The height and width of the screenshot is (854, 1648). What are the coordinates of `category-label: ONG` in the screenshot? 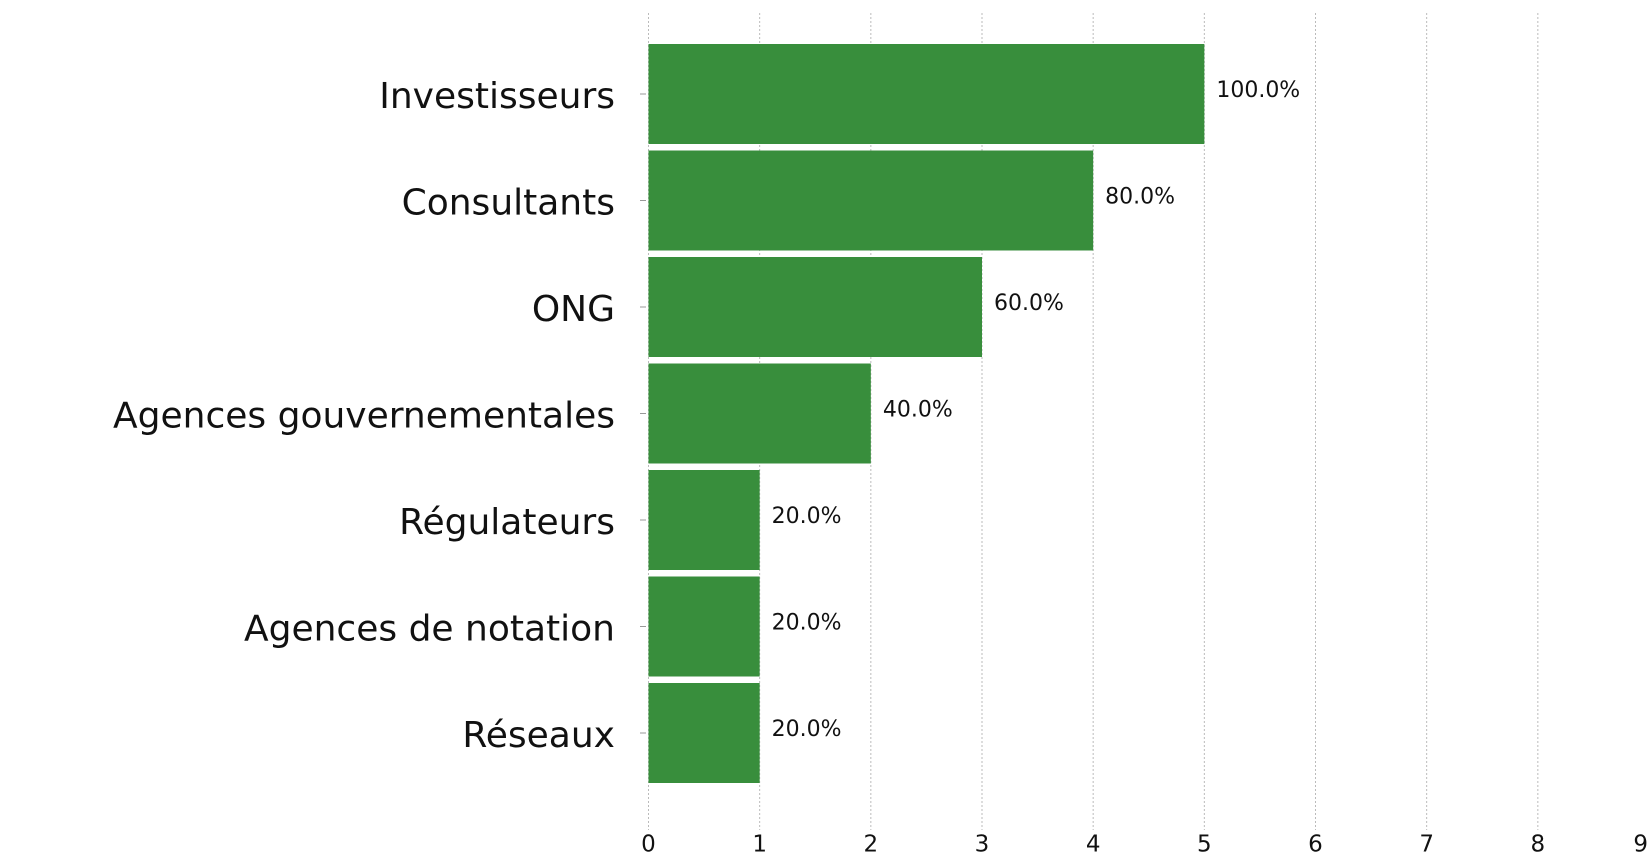 It's located at (573, 309).